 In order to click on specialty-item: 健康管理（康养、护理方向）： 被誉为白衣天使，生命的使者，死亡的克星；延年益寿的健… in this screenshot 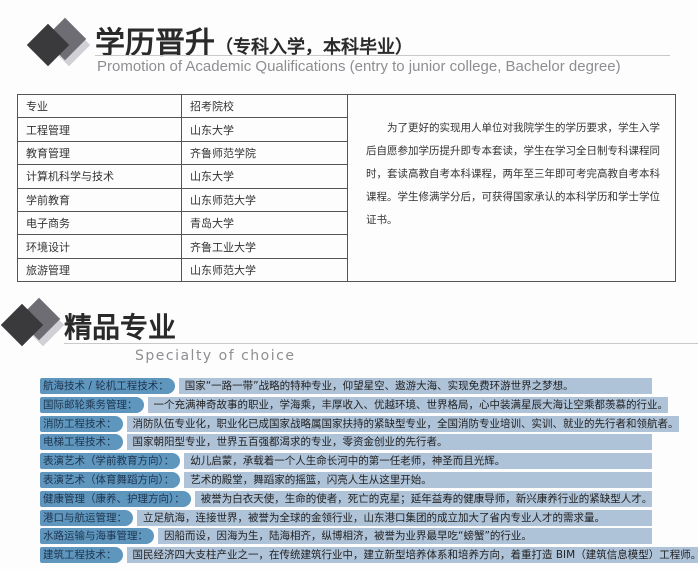, I will do `click(346, 498)`.